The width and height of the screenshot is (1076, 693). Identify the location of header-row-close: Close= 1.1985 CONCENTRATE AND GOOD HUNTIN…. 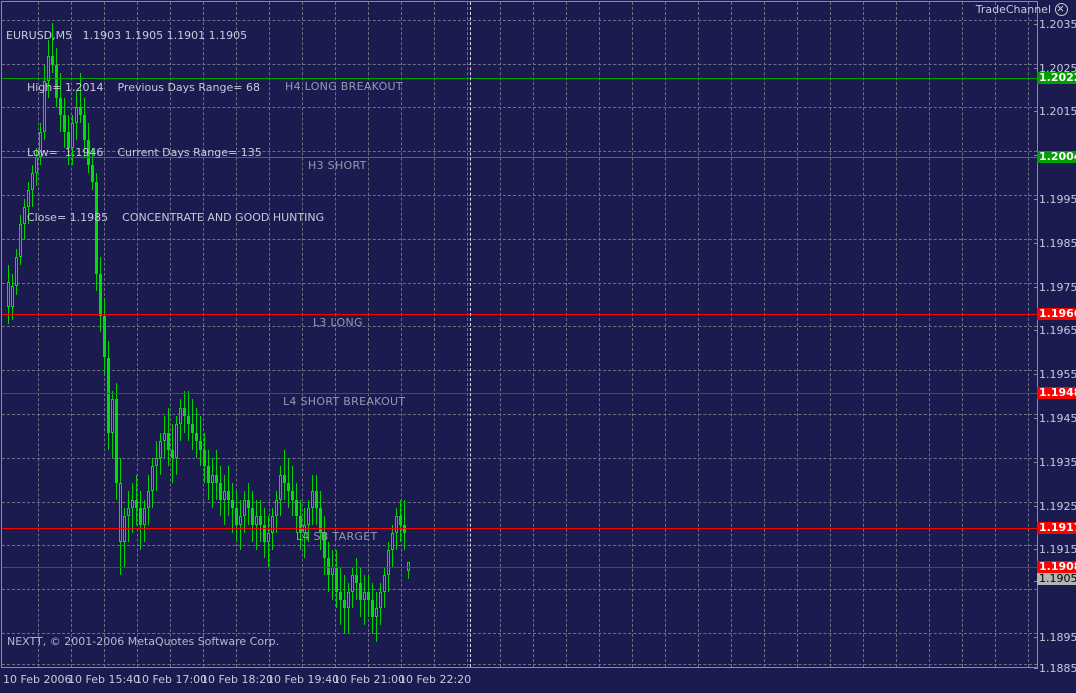
(165, 217).